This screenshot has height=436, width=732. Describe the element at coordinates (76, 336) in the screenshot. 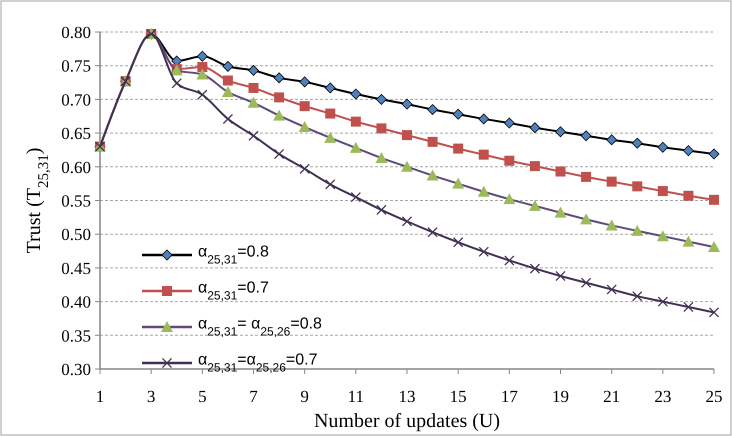

I see `y-tick-label: 0.35` at that location.